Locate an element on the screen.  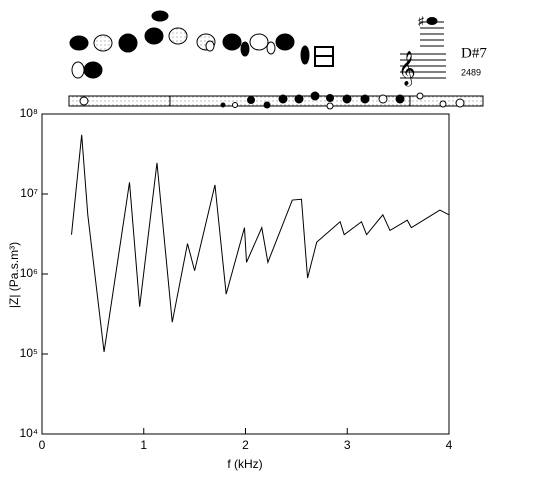
y-tick-label: 10⁵ is located at coordinates (29, 353).